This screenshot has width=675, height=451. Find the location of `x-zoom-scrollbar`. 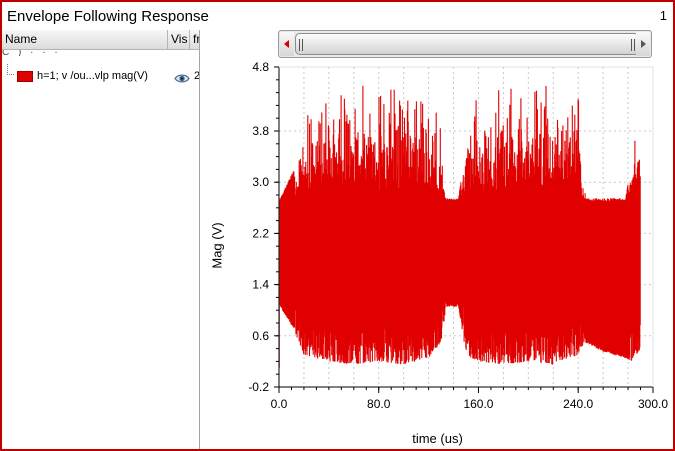

x-zoom-scrollbar is located at coordinates (465, 44).